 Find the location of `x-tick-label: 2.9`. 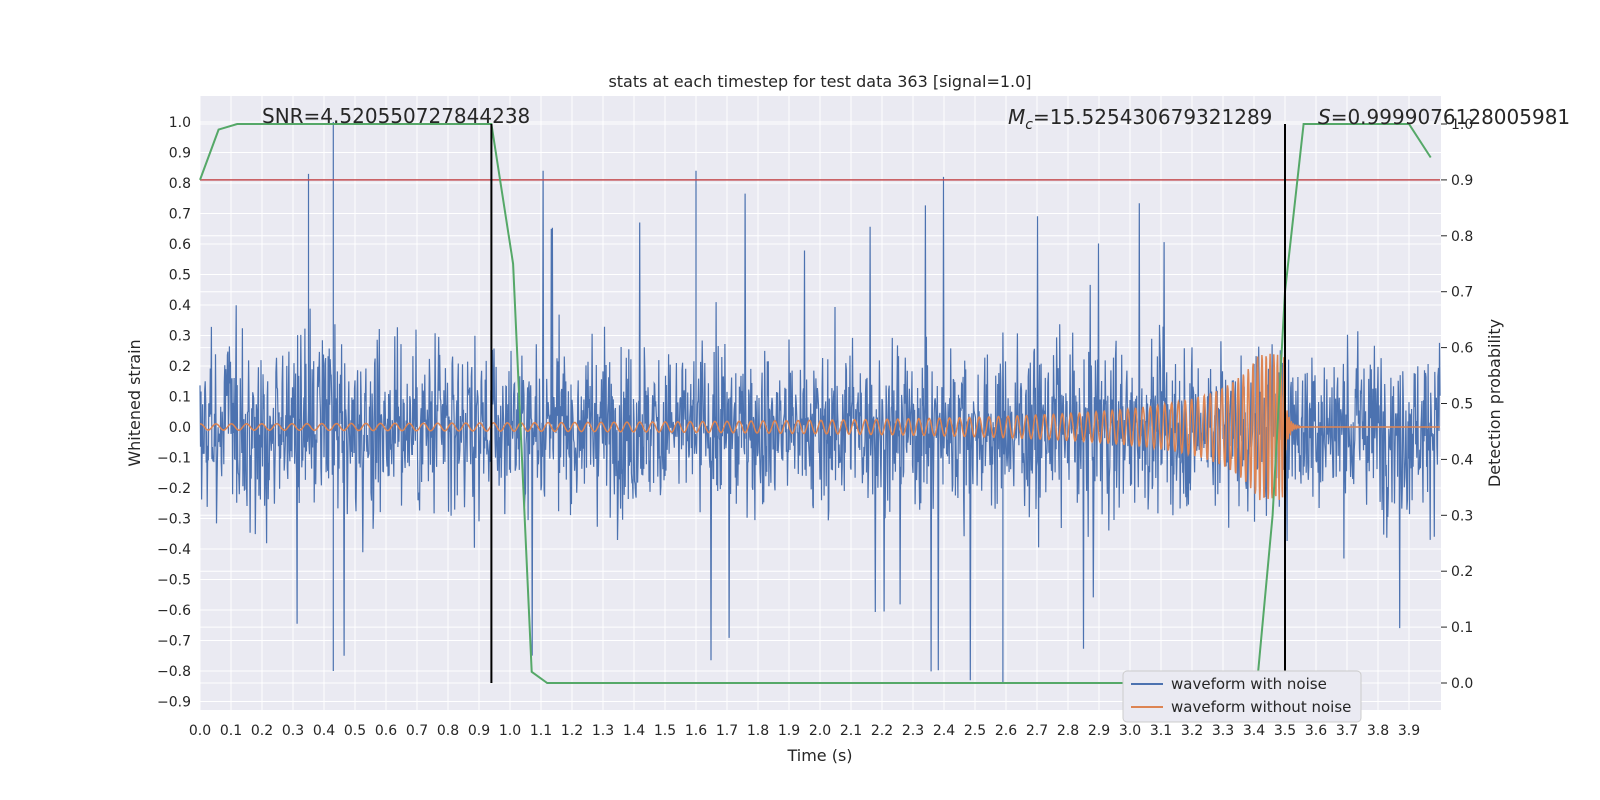

x-tick-label: 2.9 is located at coordinates (1099, 731).